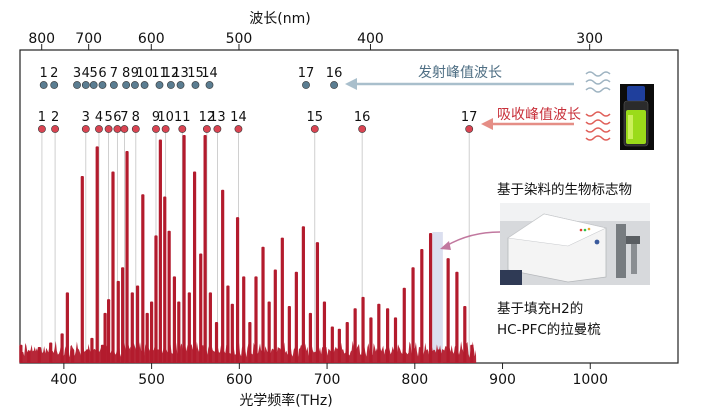  I want to click on absorption-marker-label: 2, so click(55, 117).